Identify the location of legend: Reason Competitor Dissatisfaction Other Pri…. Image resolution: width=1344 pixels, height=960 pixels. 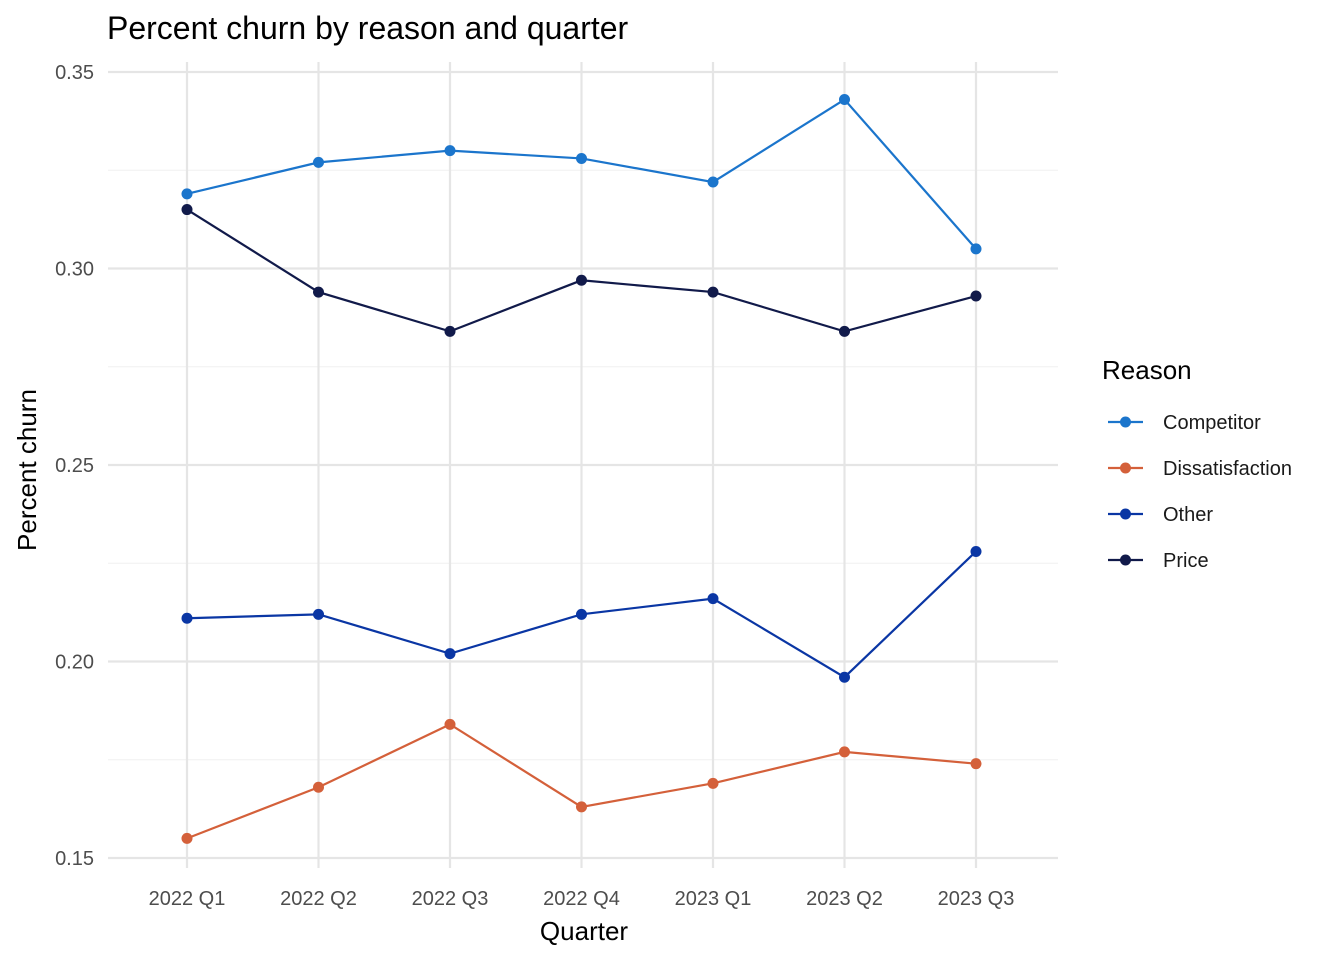
(1197, 463).